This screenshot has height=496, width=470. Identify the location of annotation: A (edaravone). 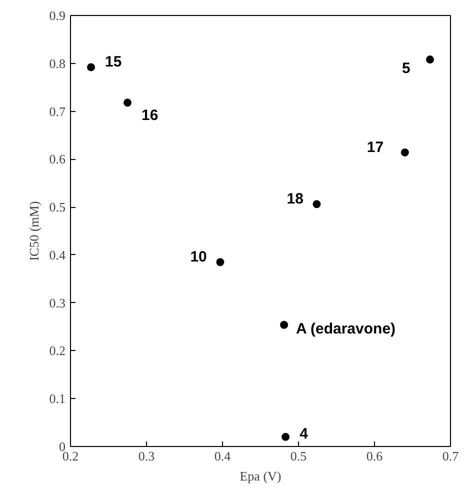
(346, 329).